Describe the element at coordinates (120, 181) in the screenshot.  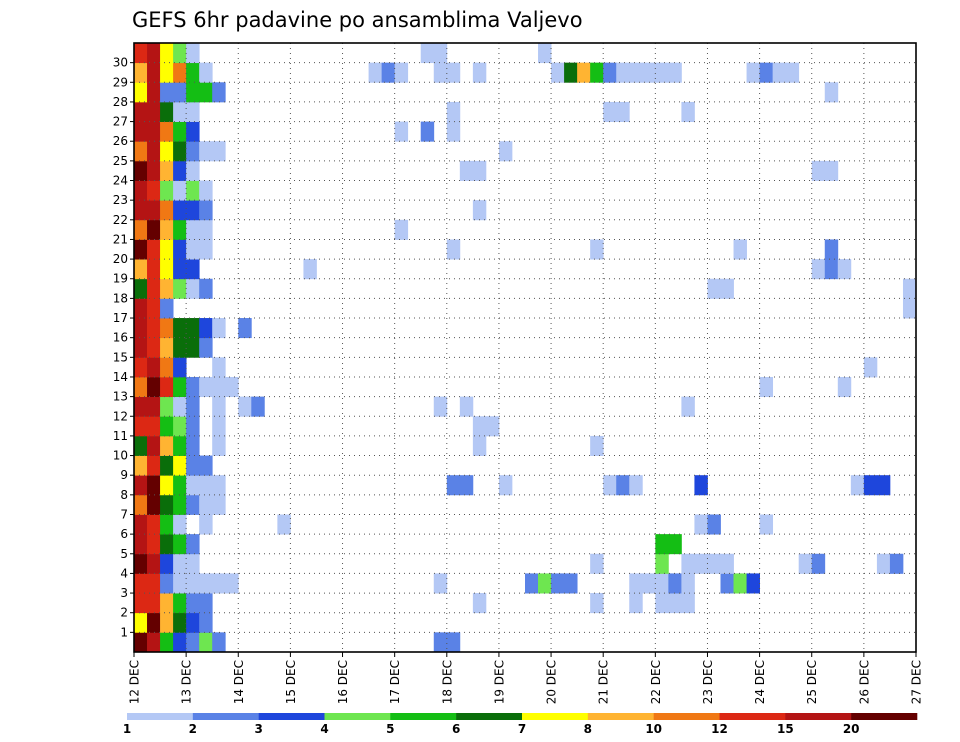
I see `y-tick-label: 24` at that location.